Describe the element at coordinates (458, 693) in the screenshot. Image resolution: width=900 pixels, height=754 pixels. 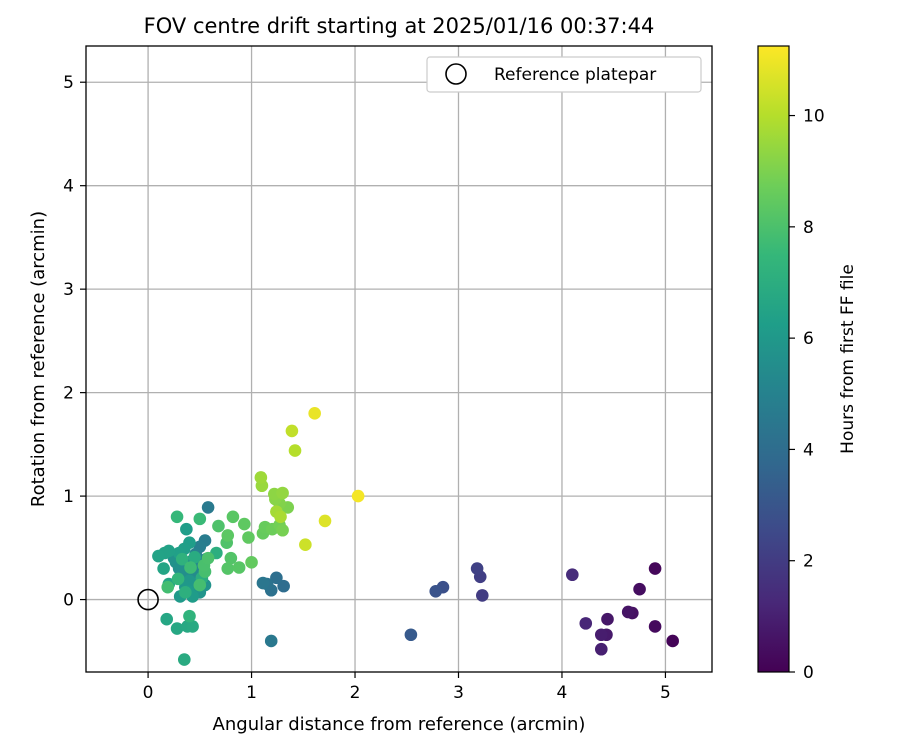
I see `x-tick-label: 3` at that location.